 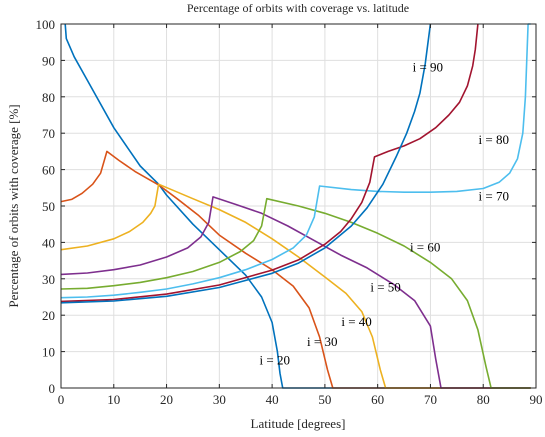 What do you see at coordinates (298, 423) in the screenshot?
I see `x-axis-label: Latitude [degrees]` at bounding box center [298, 423].